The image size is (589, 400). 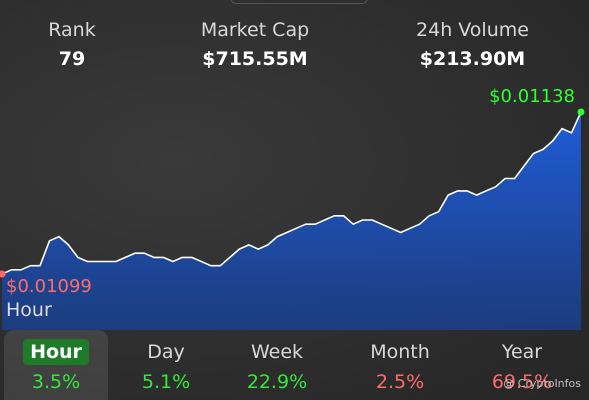 What do you see at coordinates (522, 365) in the screenshot?
I see `tab-year: Year 69.5%` at bounding box center [522, 365].